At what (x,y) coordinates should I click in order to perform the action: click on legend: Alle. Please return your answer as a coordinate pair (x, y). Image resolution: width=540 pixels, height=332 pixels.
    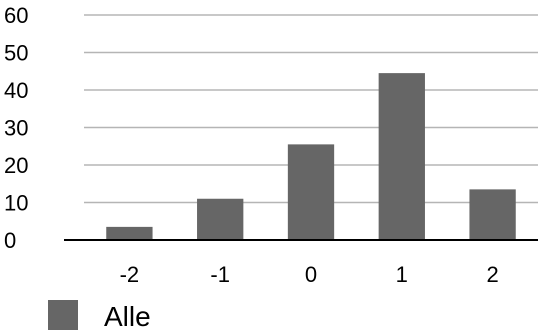
    Looking at the image, I should click on (99, 316).